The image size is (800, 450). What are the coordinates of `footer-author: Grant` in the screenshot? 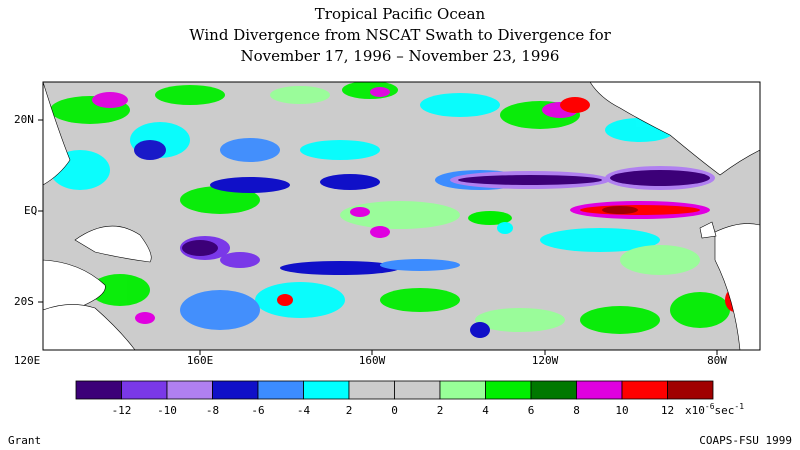 It's located at (25, 440).